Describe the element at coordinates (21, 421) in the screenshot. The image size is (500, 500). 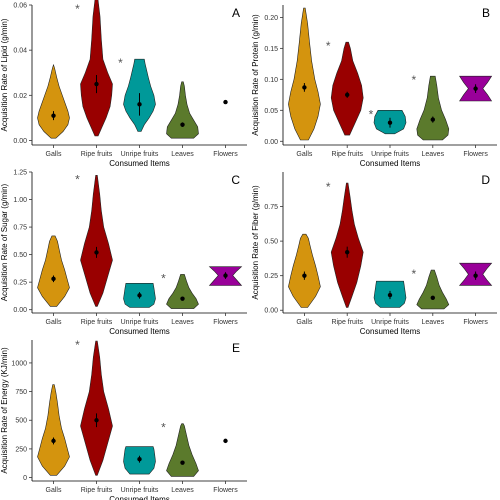
I see `y-tick-label: 500` at that location.